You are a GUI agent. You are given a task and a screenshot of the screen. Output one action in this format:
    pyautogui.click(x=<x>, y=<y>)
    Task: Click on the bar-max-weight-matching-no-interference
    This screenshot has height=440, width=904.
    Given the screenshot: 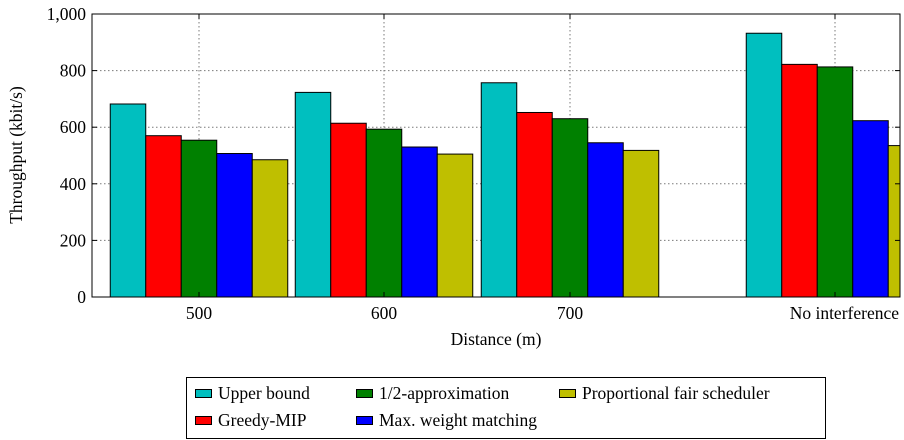 What is the action you would take?
    pyautogui.click(x=870, y=209)
    